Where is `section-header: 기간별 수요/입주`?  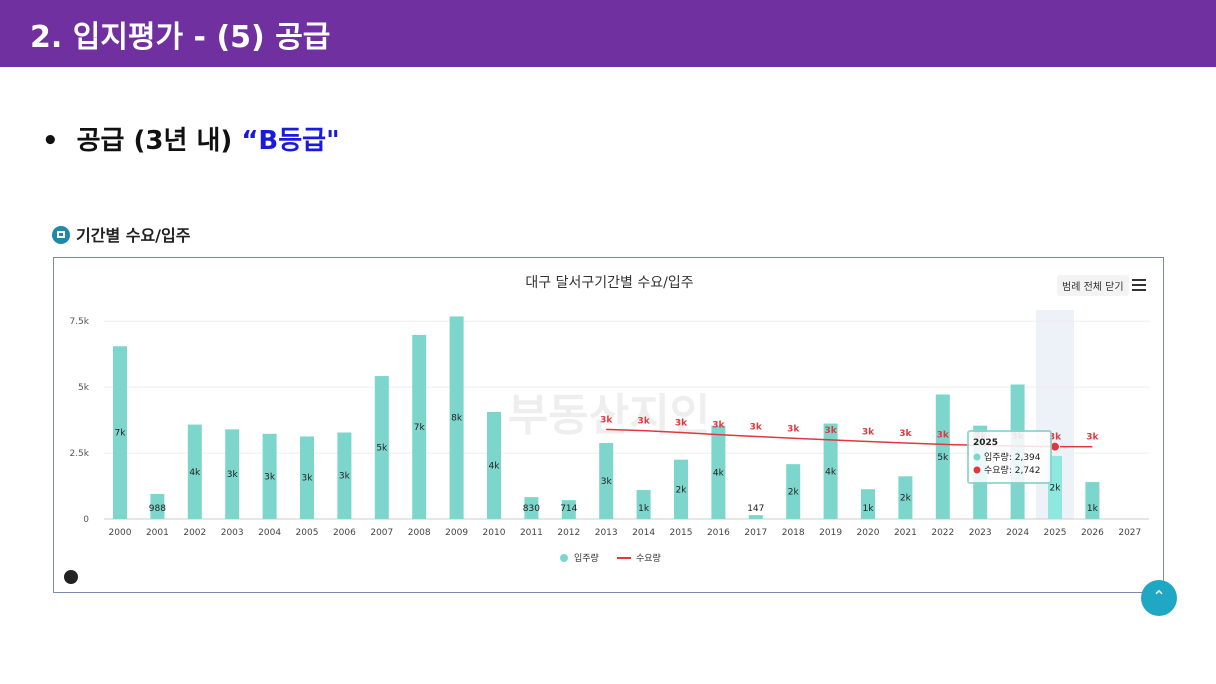 section-header: 기간별 수요/입주 is located at coordinates (121, 234).